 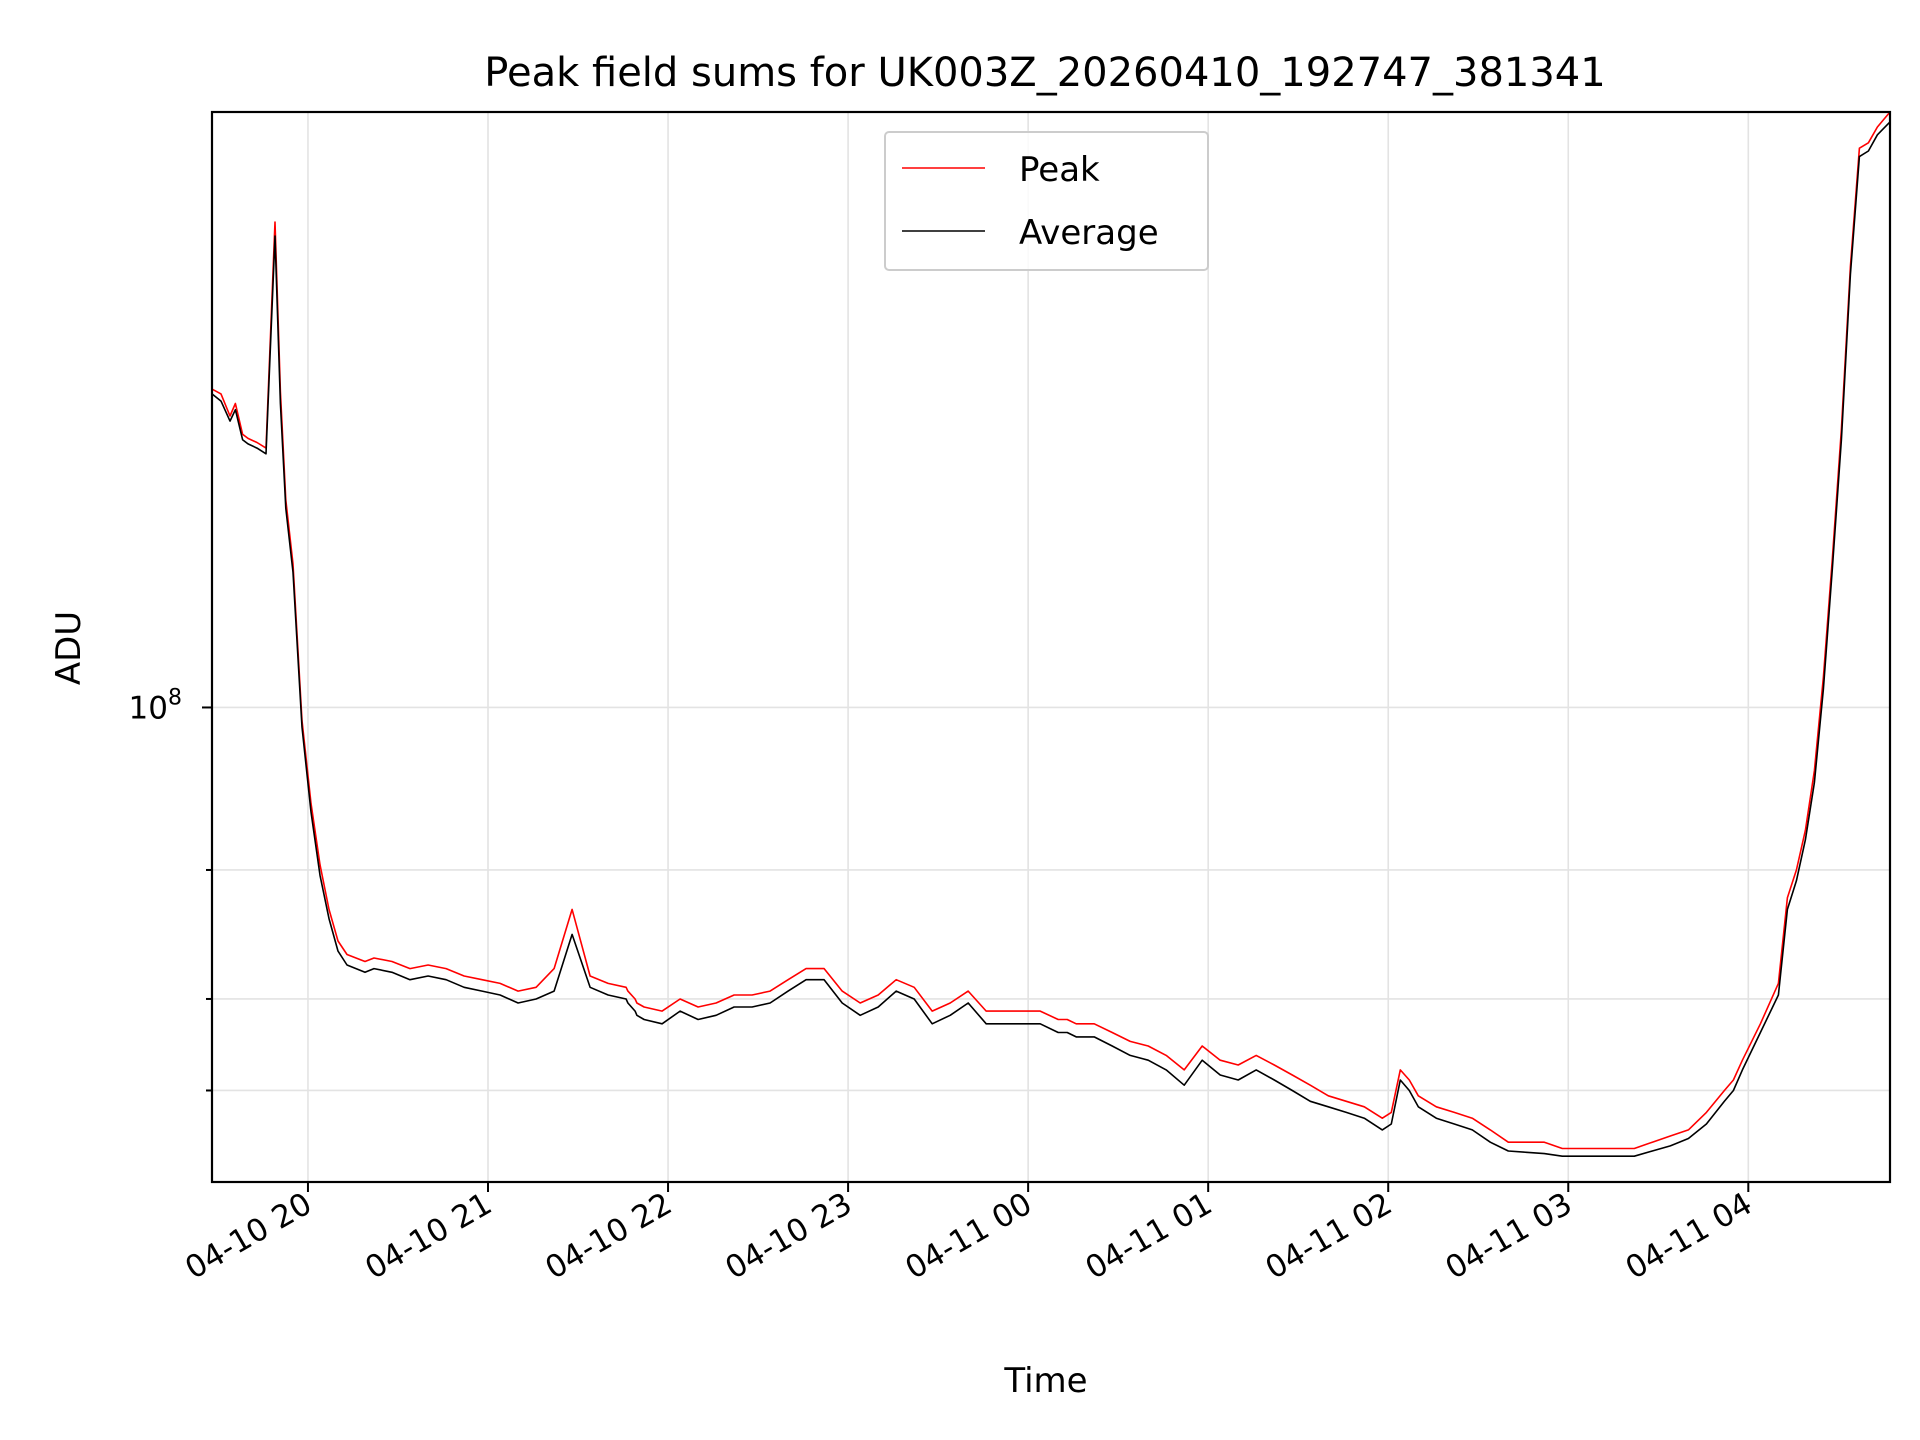 I want to click on legend-average-label: Average, so click(x=1089, y=233).